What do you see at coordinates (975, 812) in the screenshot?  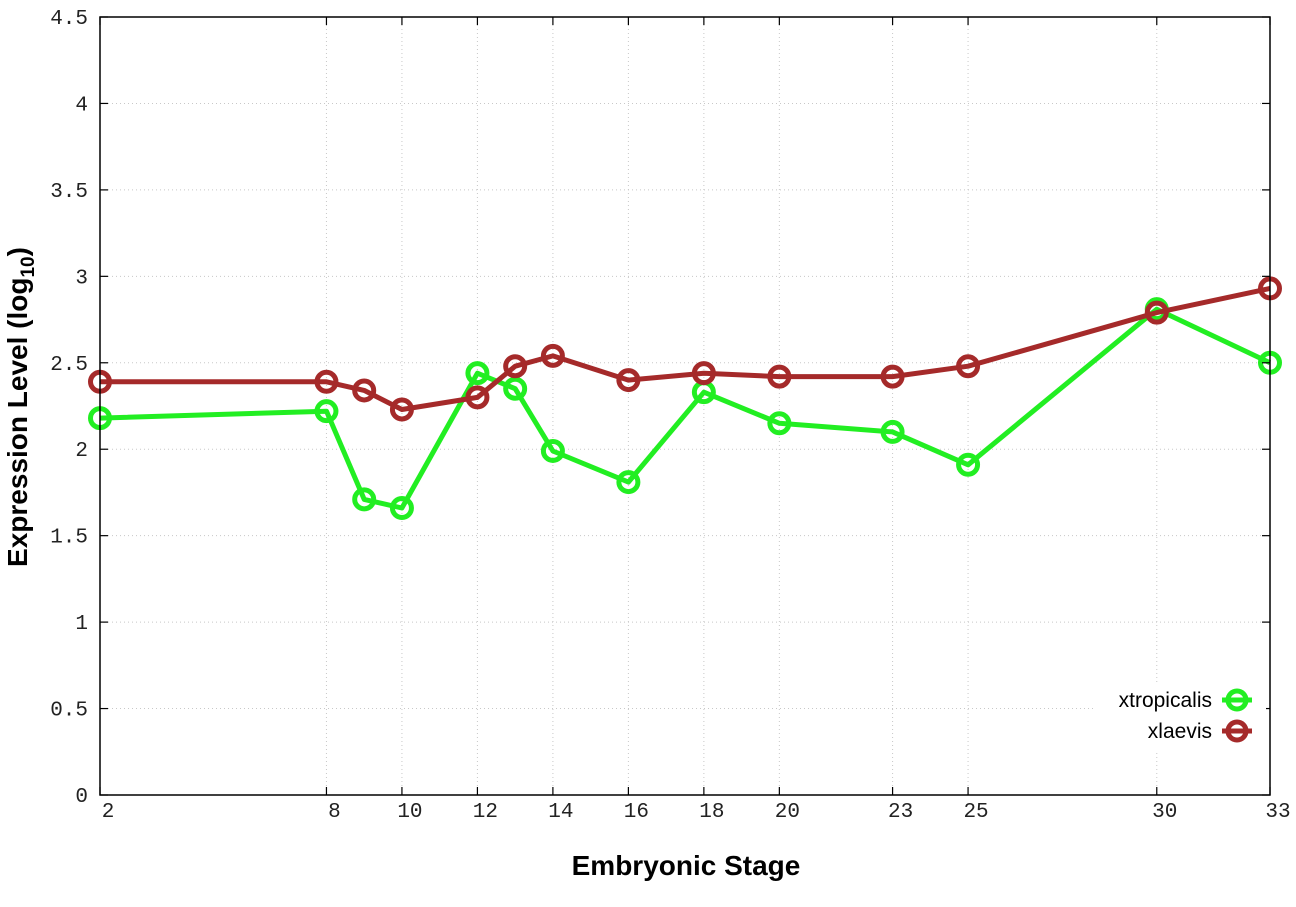 I see `x-tick-label: 25` at bounding box center [975, 812].